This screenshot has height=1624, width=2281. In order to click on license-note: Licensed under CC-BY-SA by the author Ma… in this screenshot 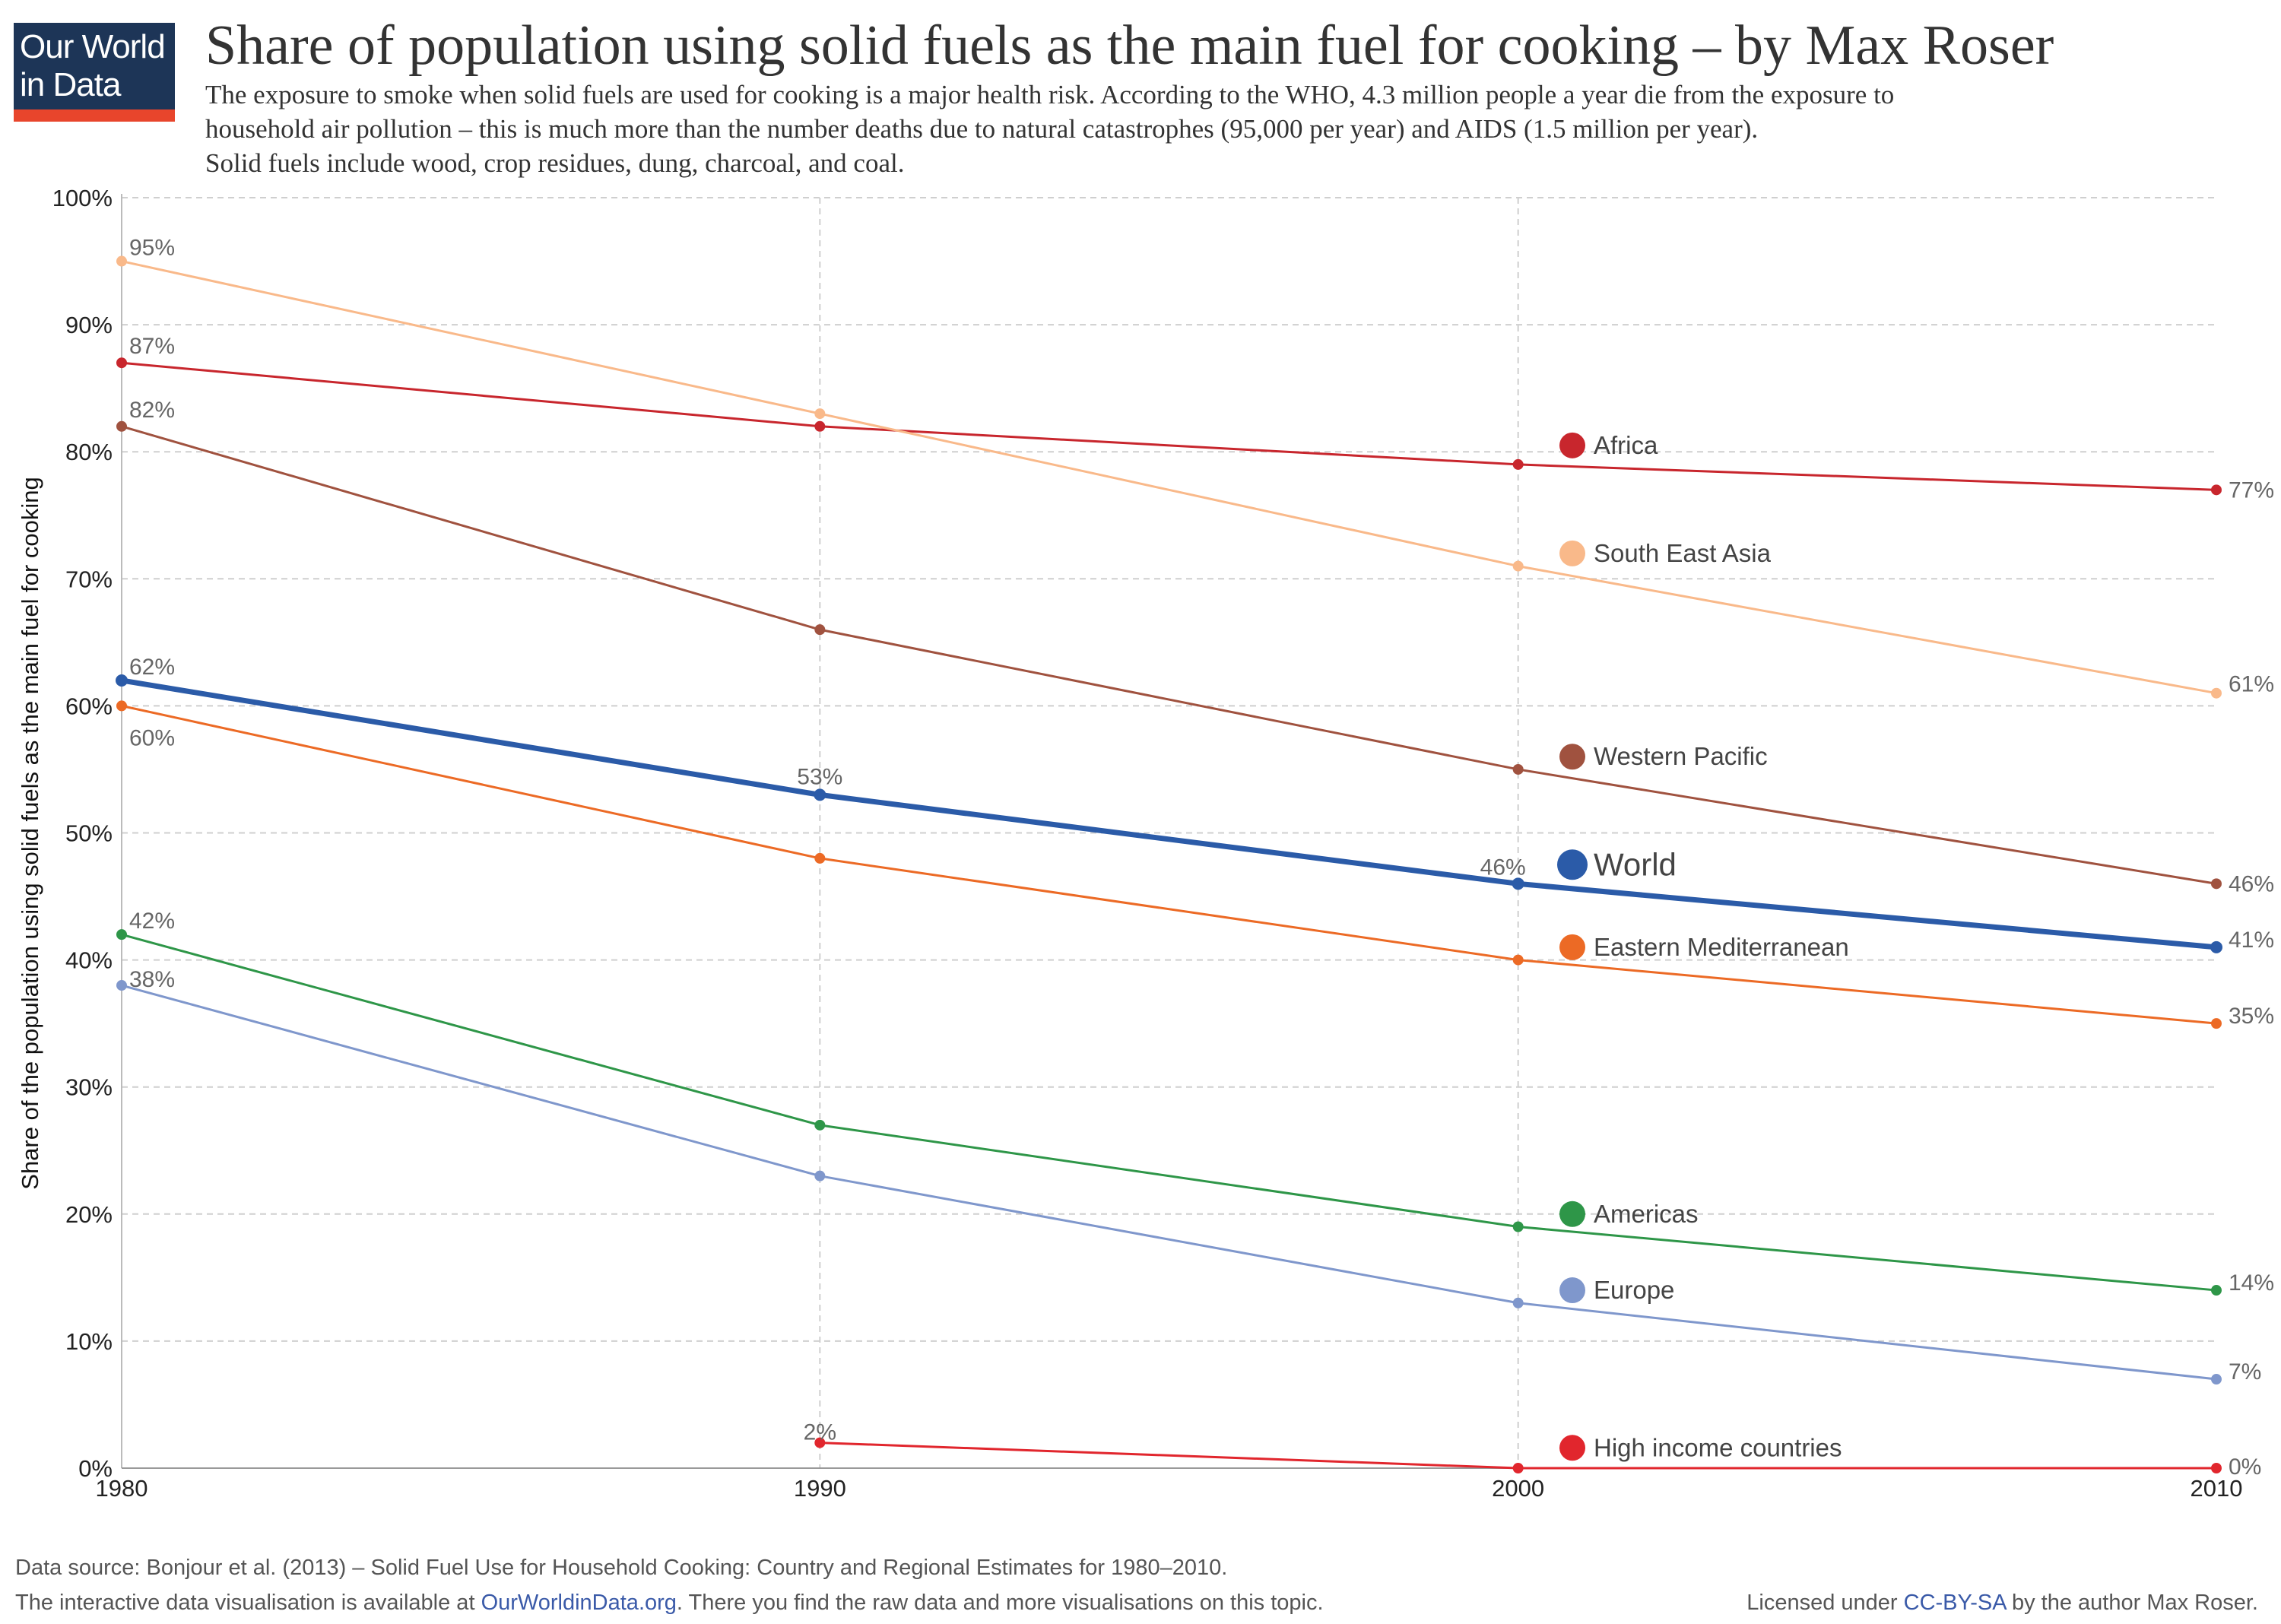, I will do `click(2002, 1603)`.